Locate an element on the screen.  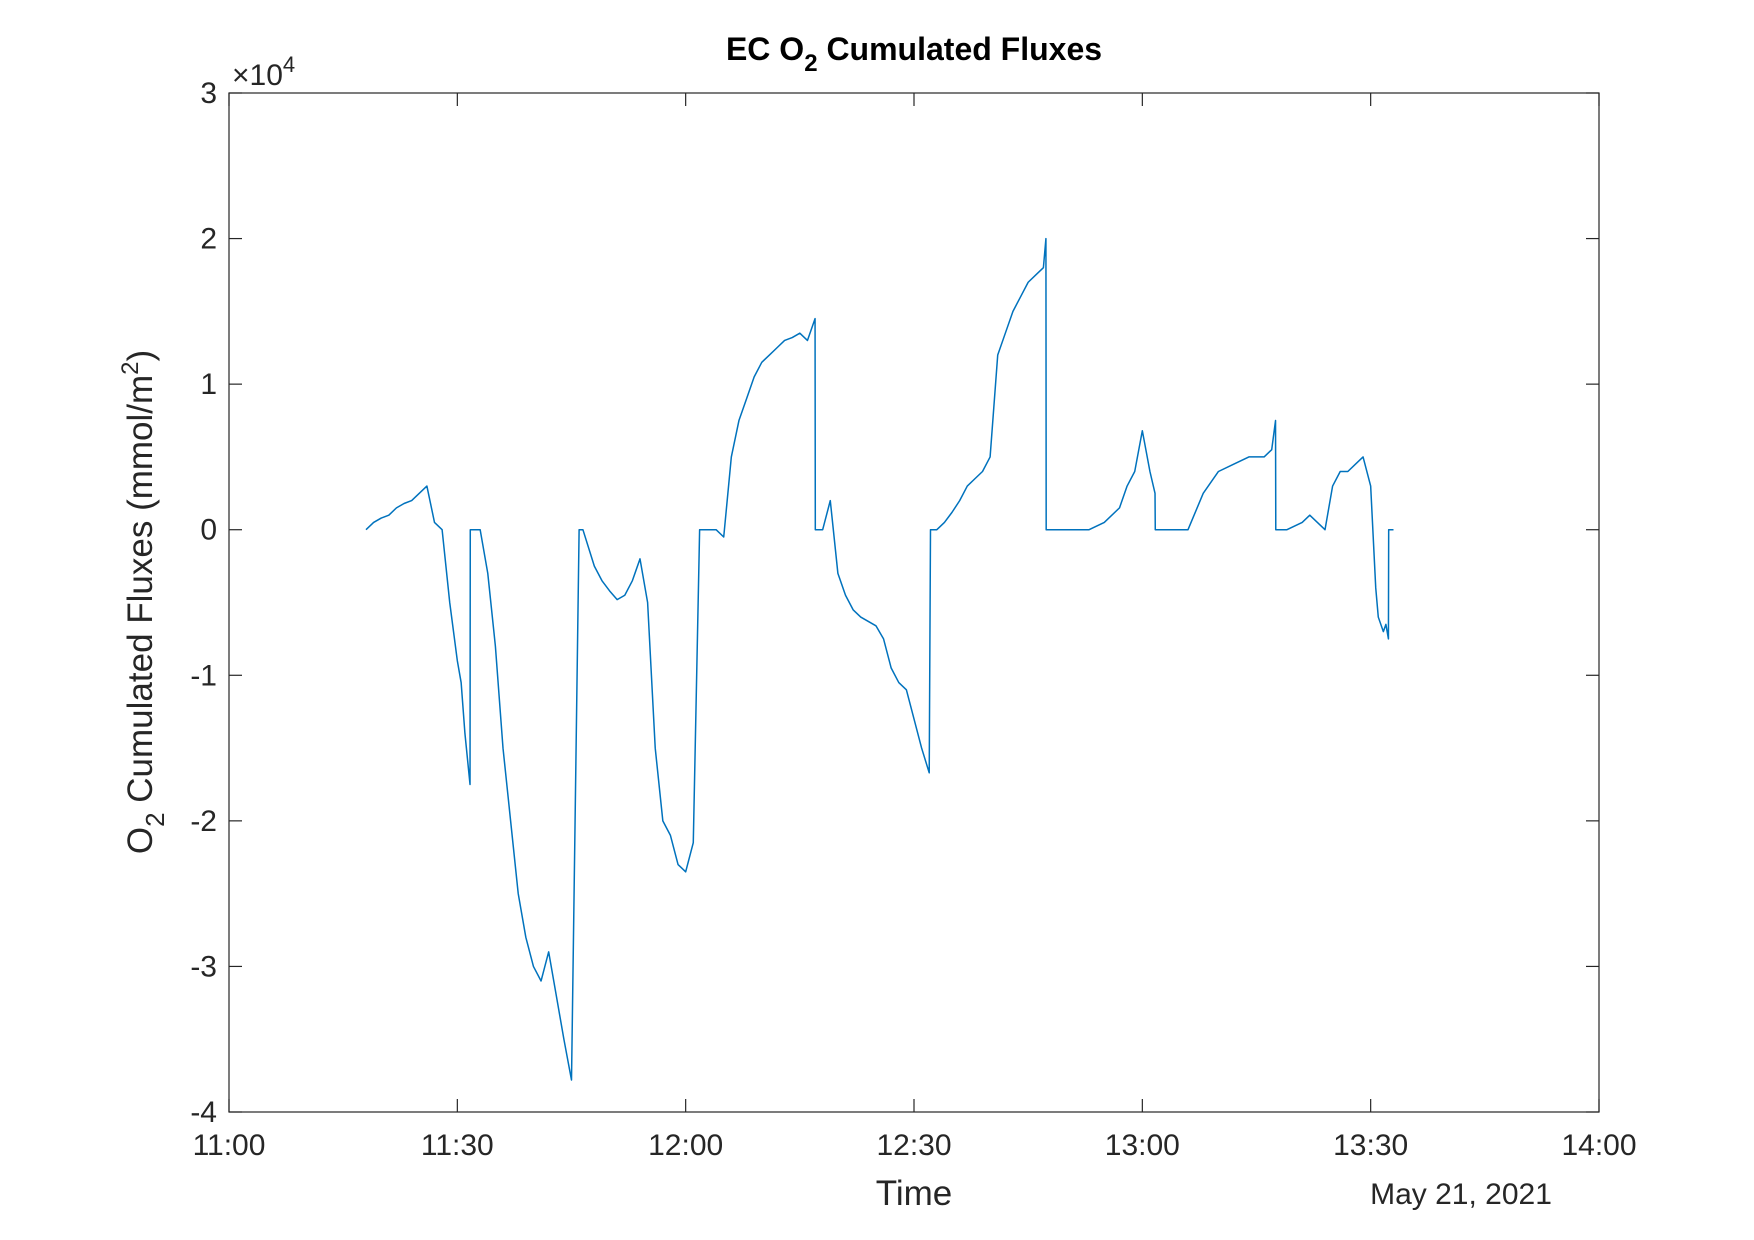
y-tick-label: 3 is located at coordinates (208, 93).